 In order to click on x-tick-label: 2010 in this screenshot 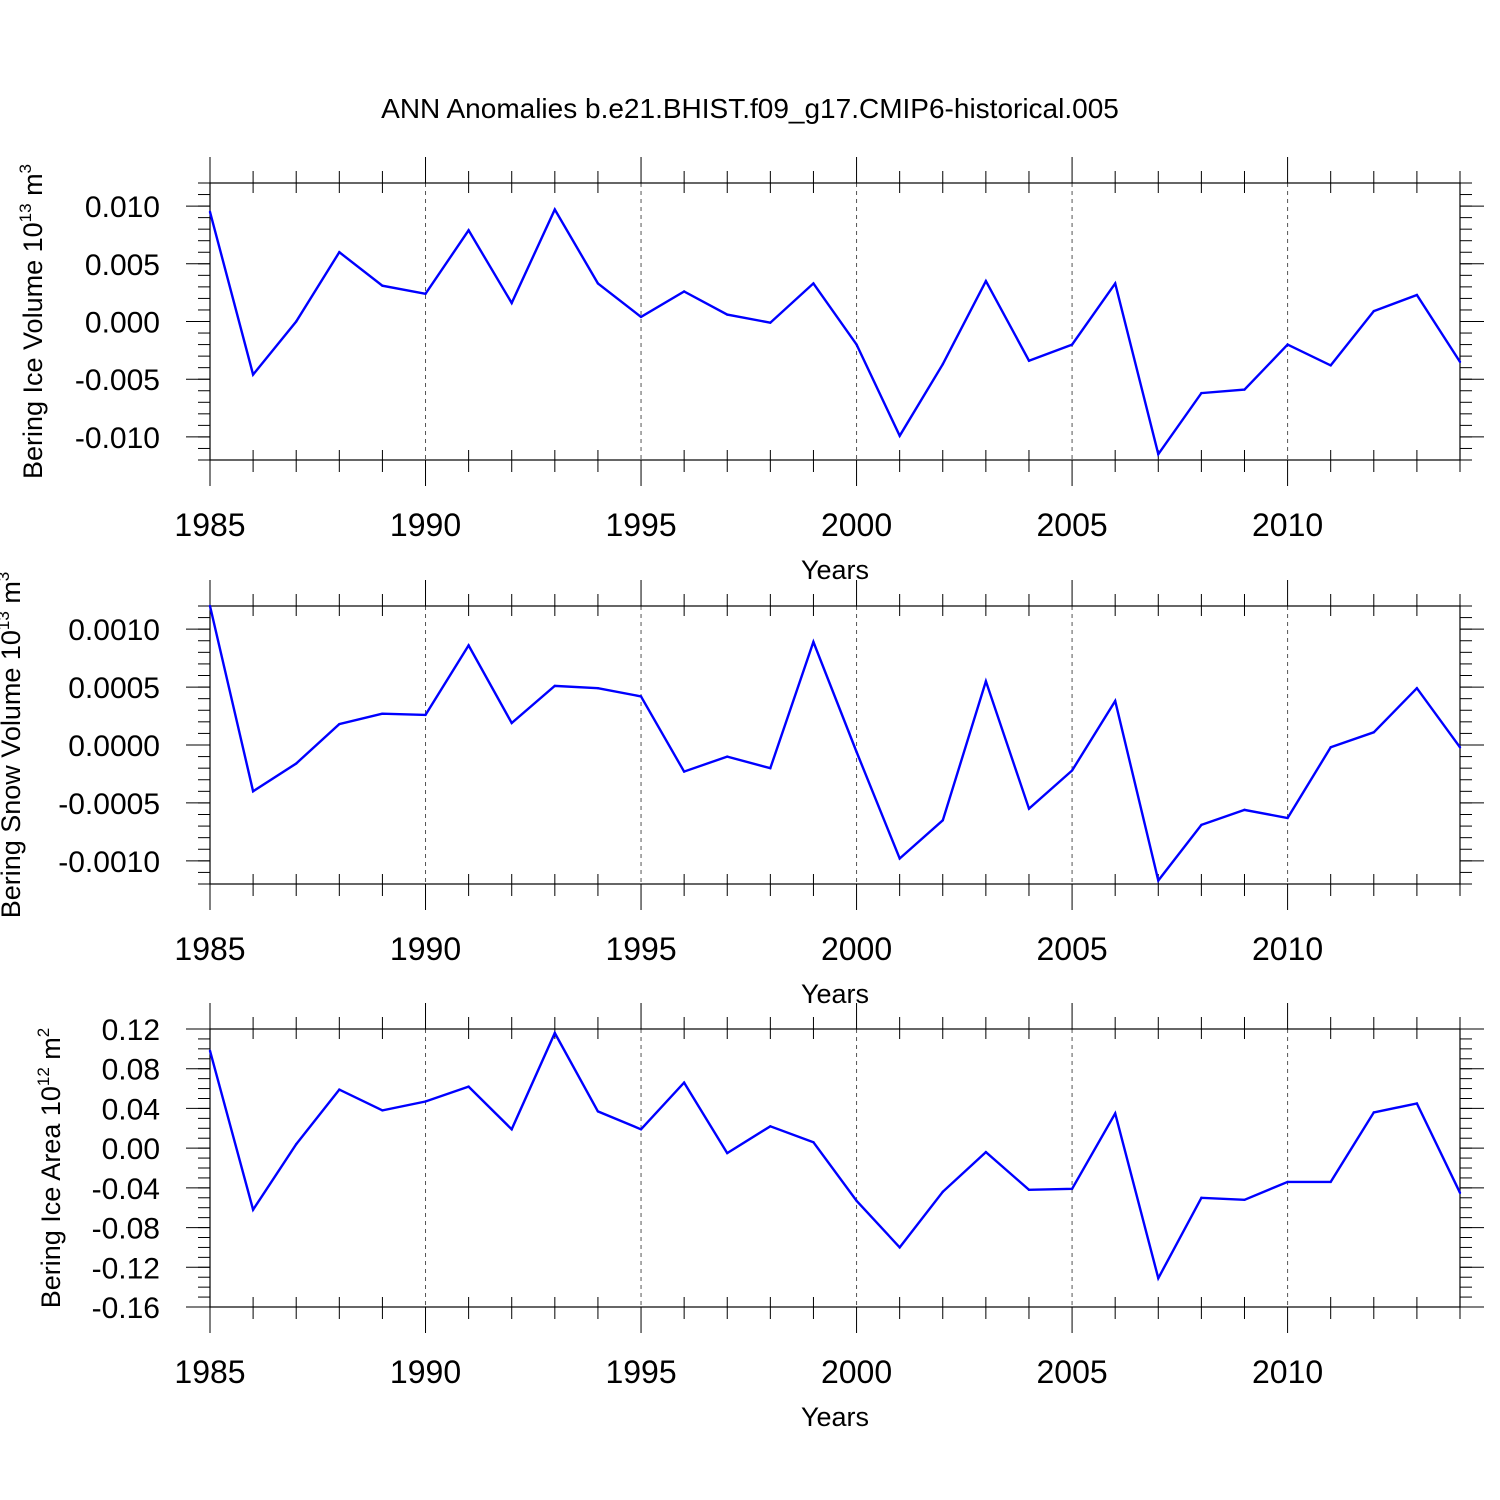, I will do `click(1287, 1372)`.